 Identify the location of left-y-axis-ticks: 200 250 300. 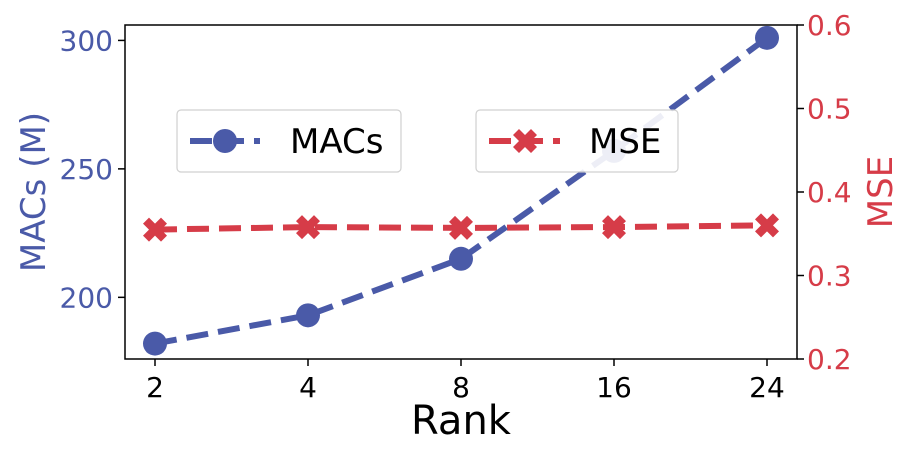
(92, 169).